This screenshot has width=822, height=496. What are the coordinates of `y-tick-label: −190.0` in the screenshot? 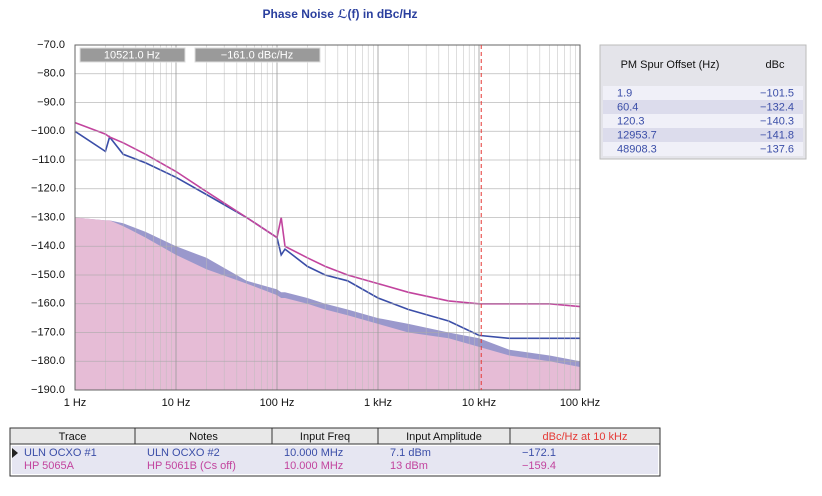 It's located at (48, 390).